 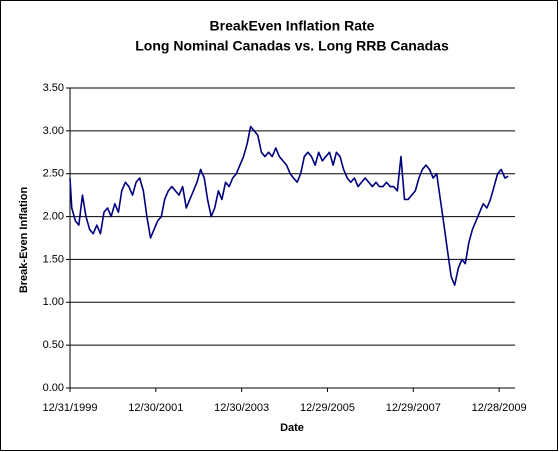 I want to click on x-tick-label: 12/30/2001, so click(x=155, y=408).